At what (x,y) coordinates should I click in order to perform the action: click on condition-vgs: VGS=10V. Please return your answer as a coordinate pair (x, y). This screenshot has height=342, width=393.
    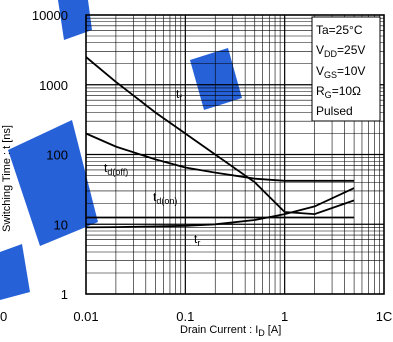
    Looking at the image, I should click on (340, 72).